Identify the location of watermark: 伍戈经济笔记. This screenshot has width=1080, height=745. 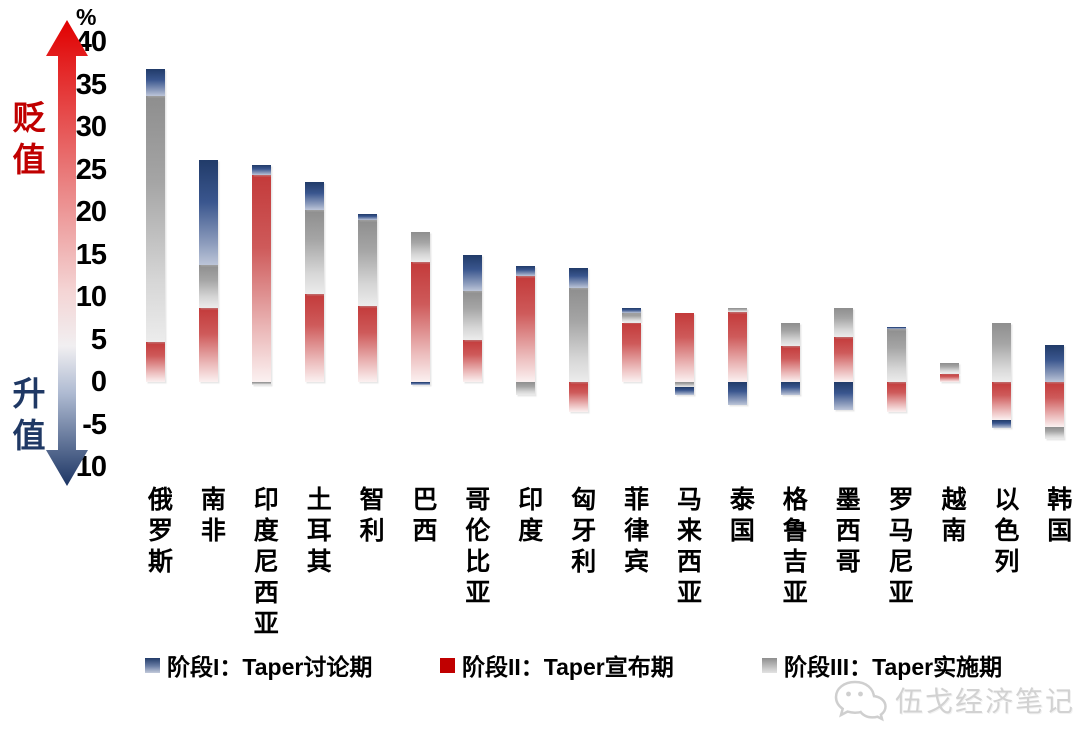
(954, 700).